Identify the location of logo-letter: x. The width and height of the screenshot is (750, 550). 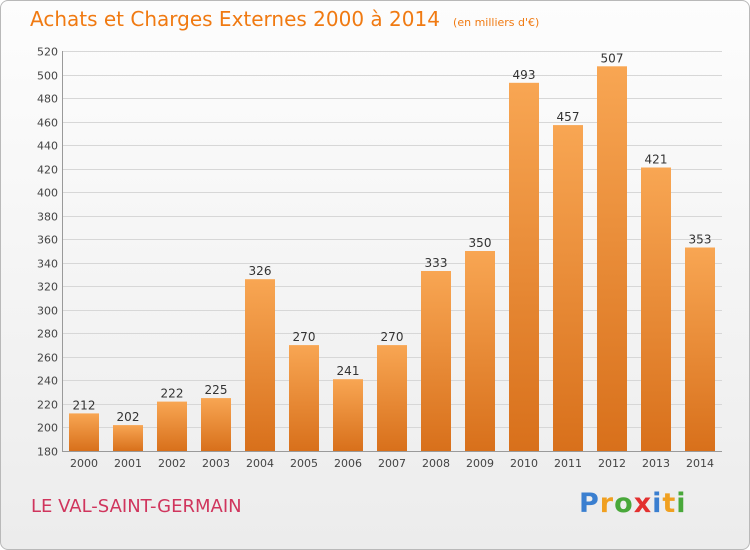
(643, 503).